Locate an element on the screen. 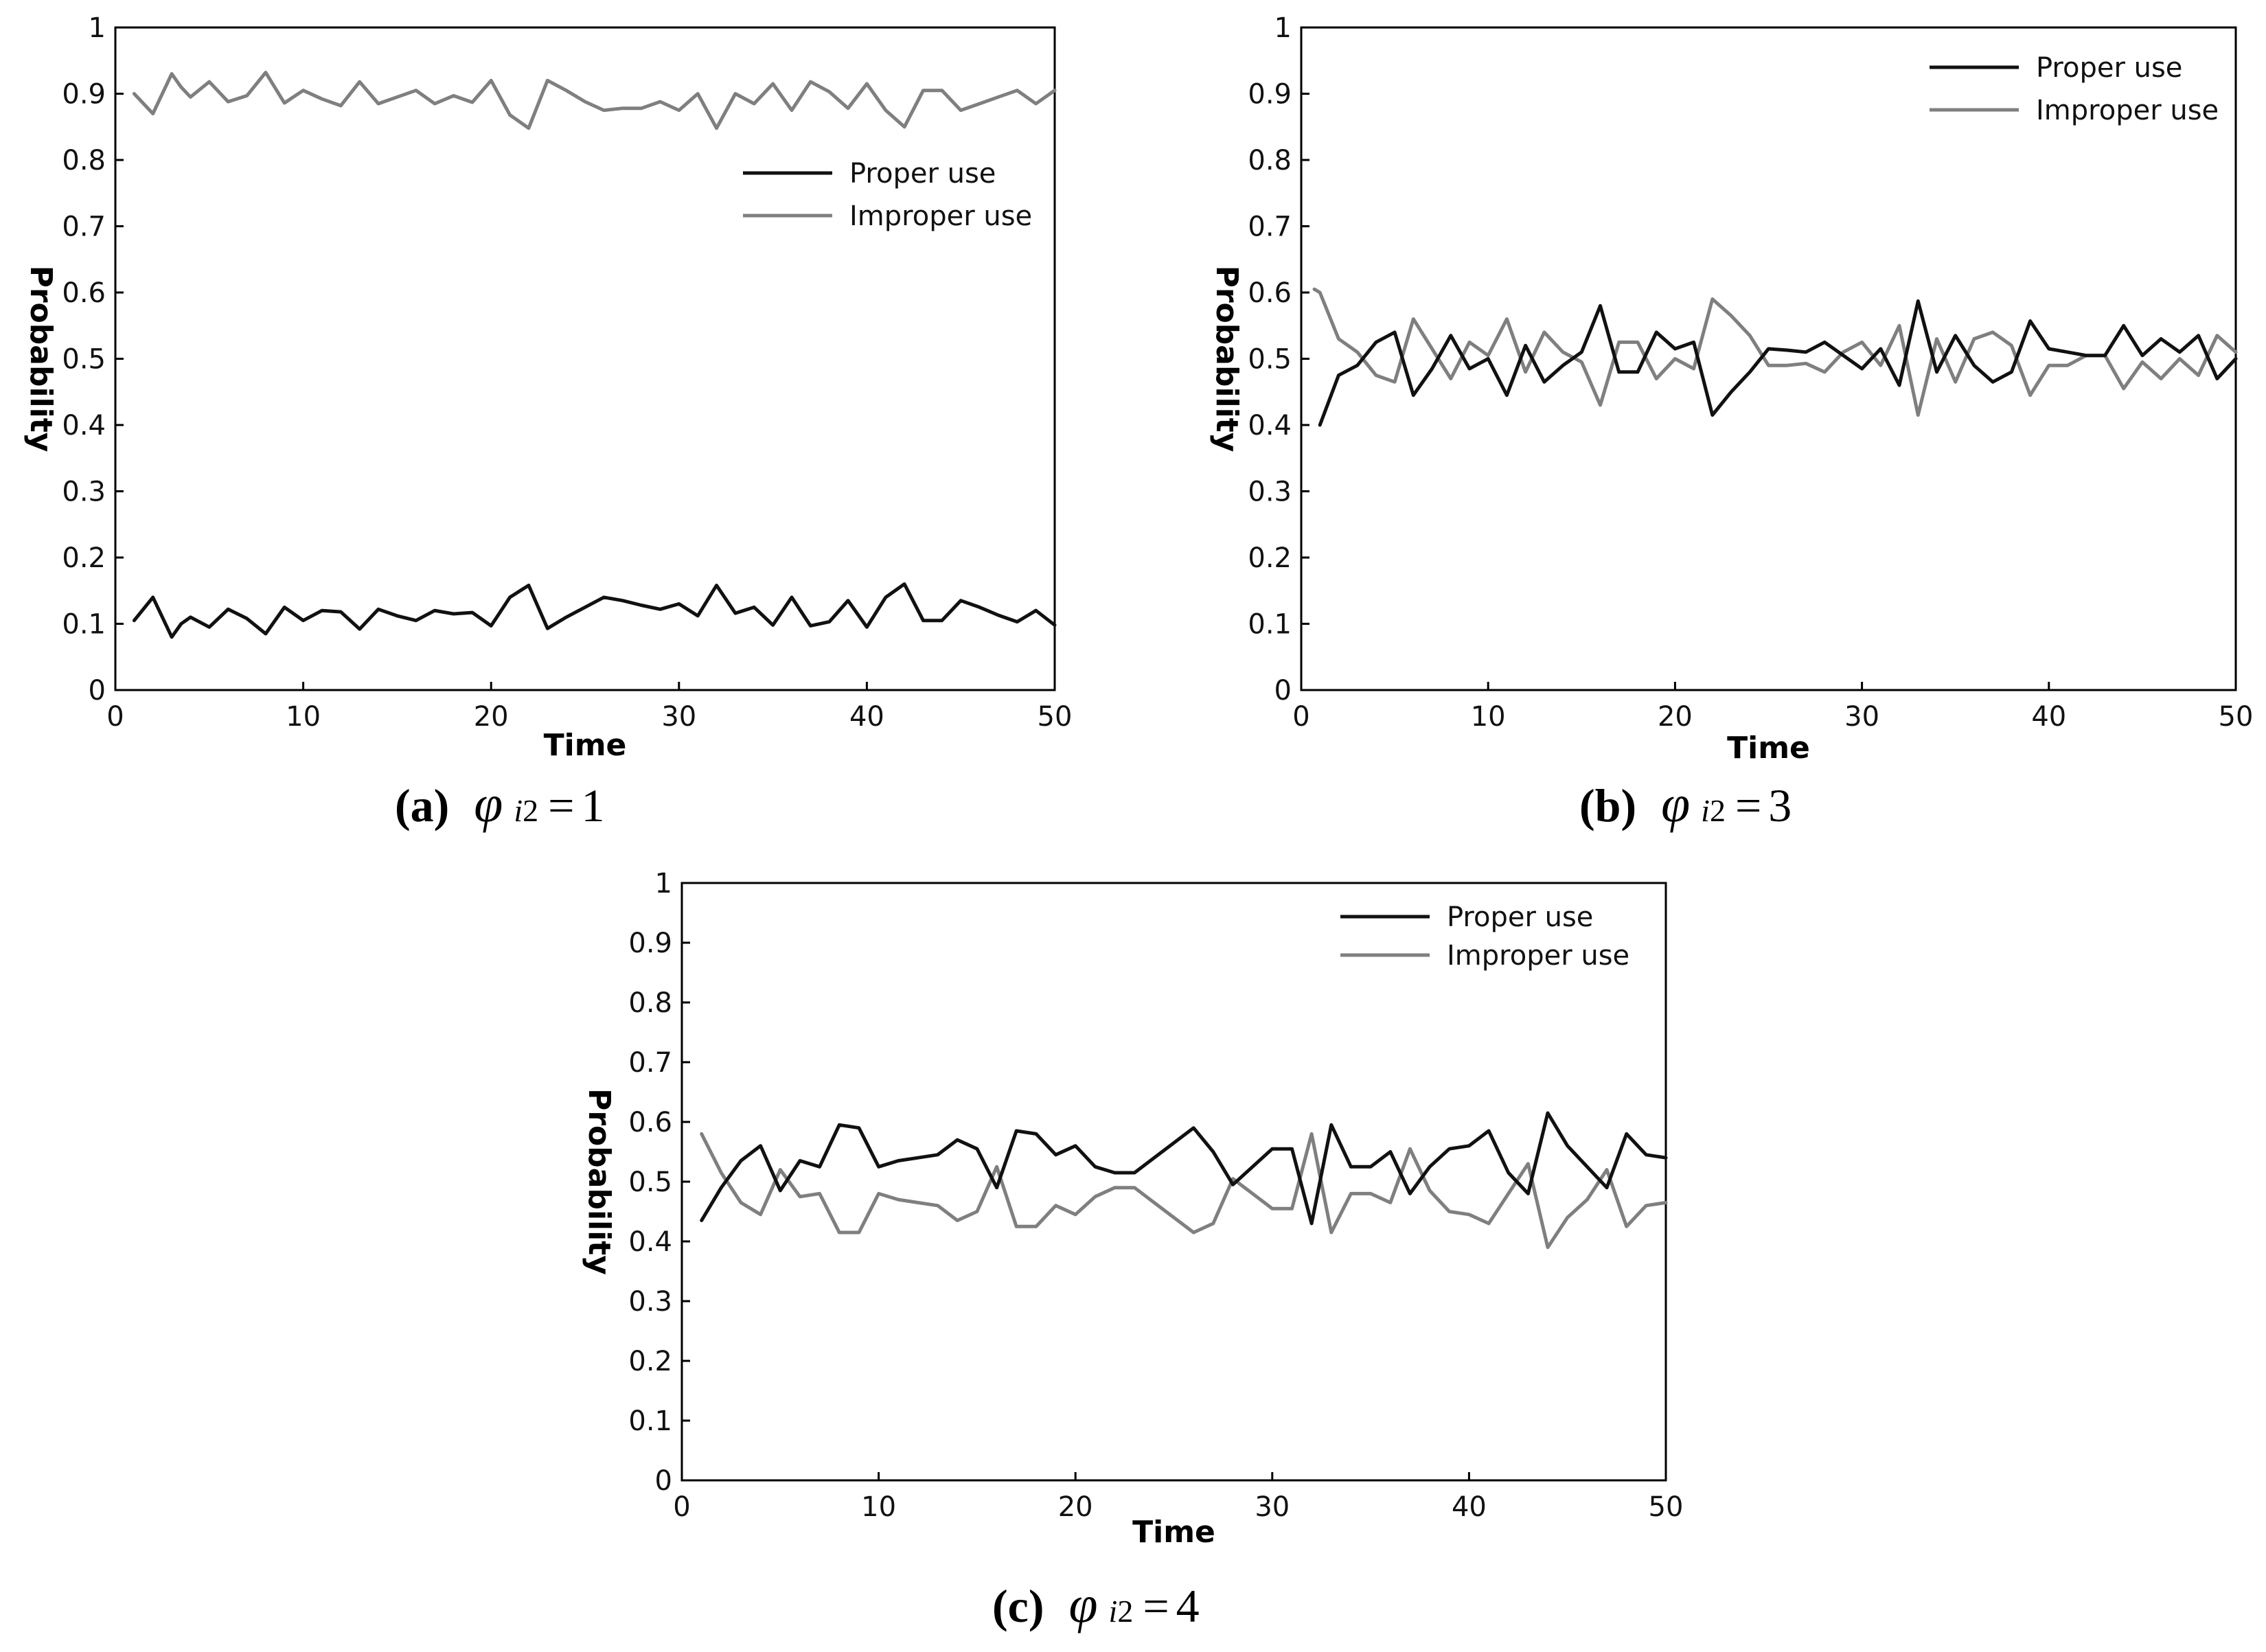 The height and width of the screenshot is (1652, 2266). panel-caption: (b) φ i2 = 3 is located at coordinates (1685, 804).